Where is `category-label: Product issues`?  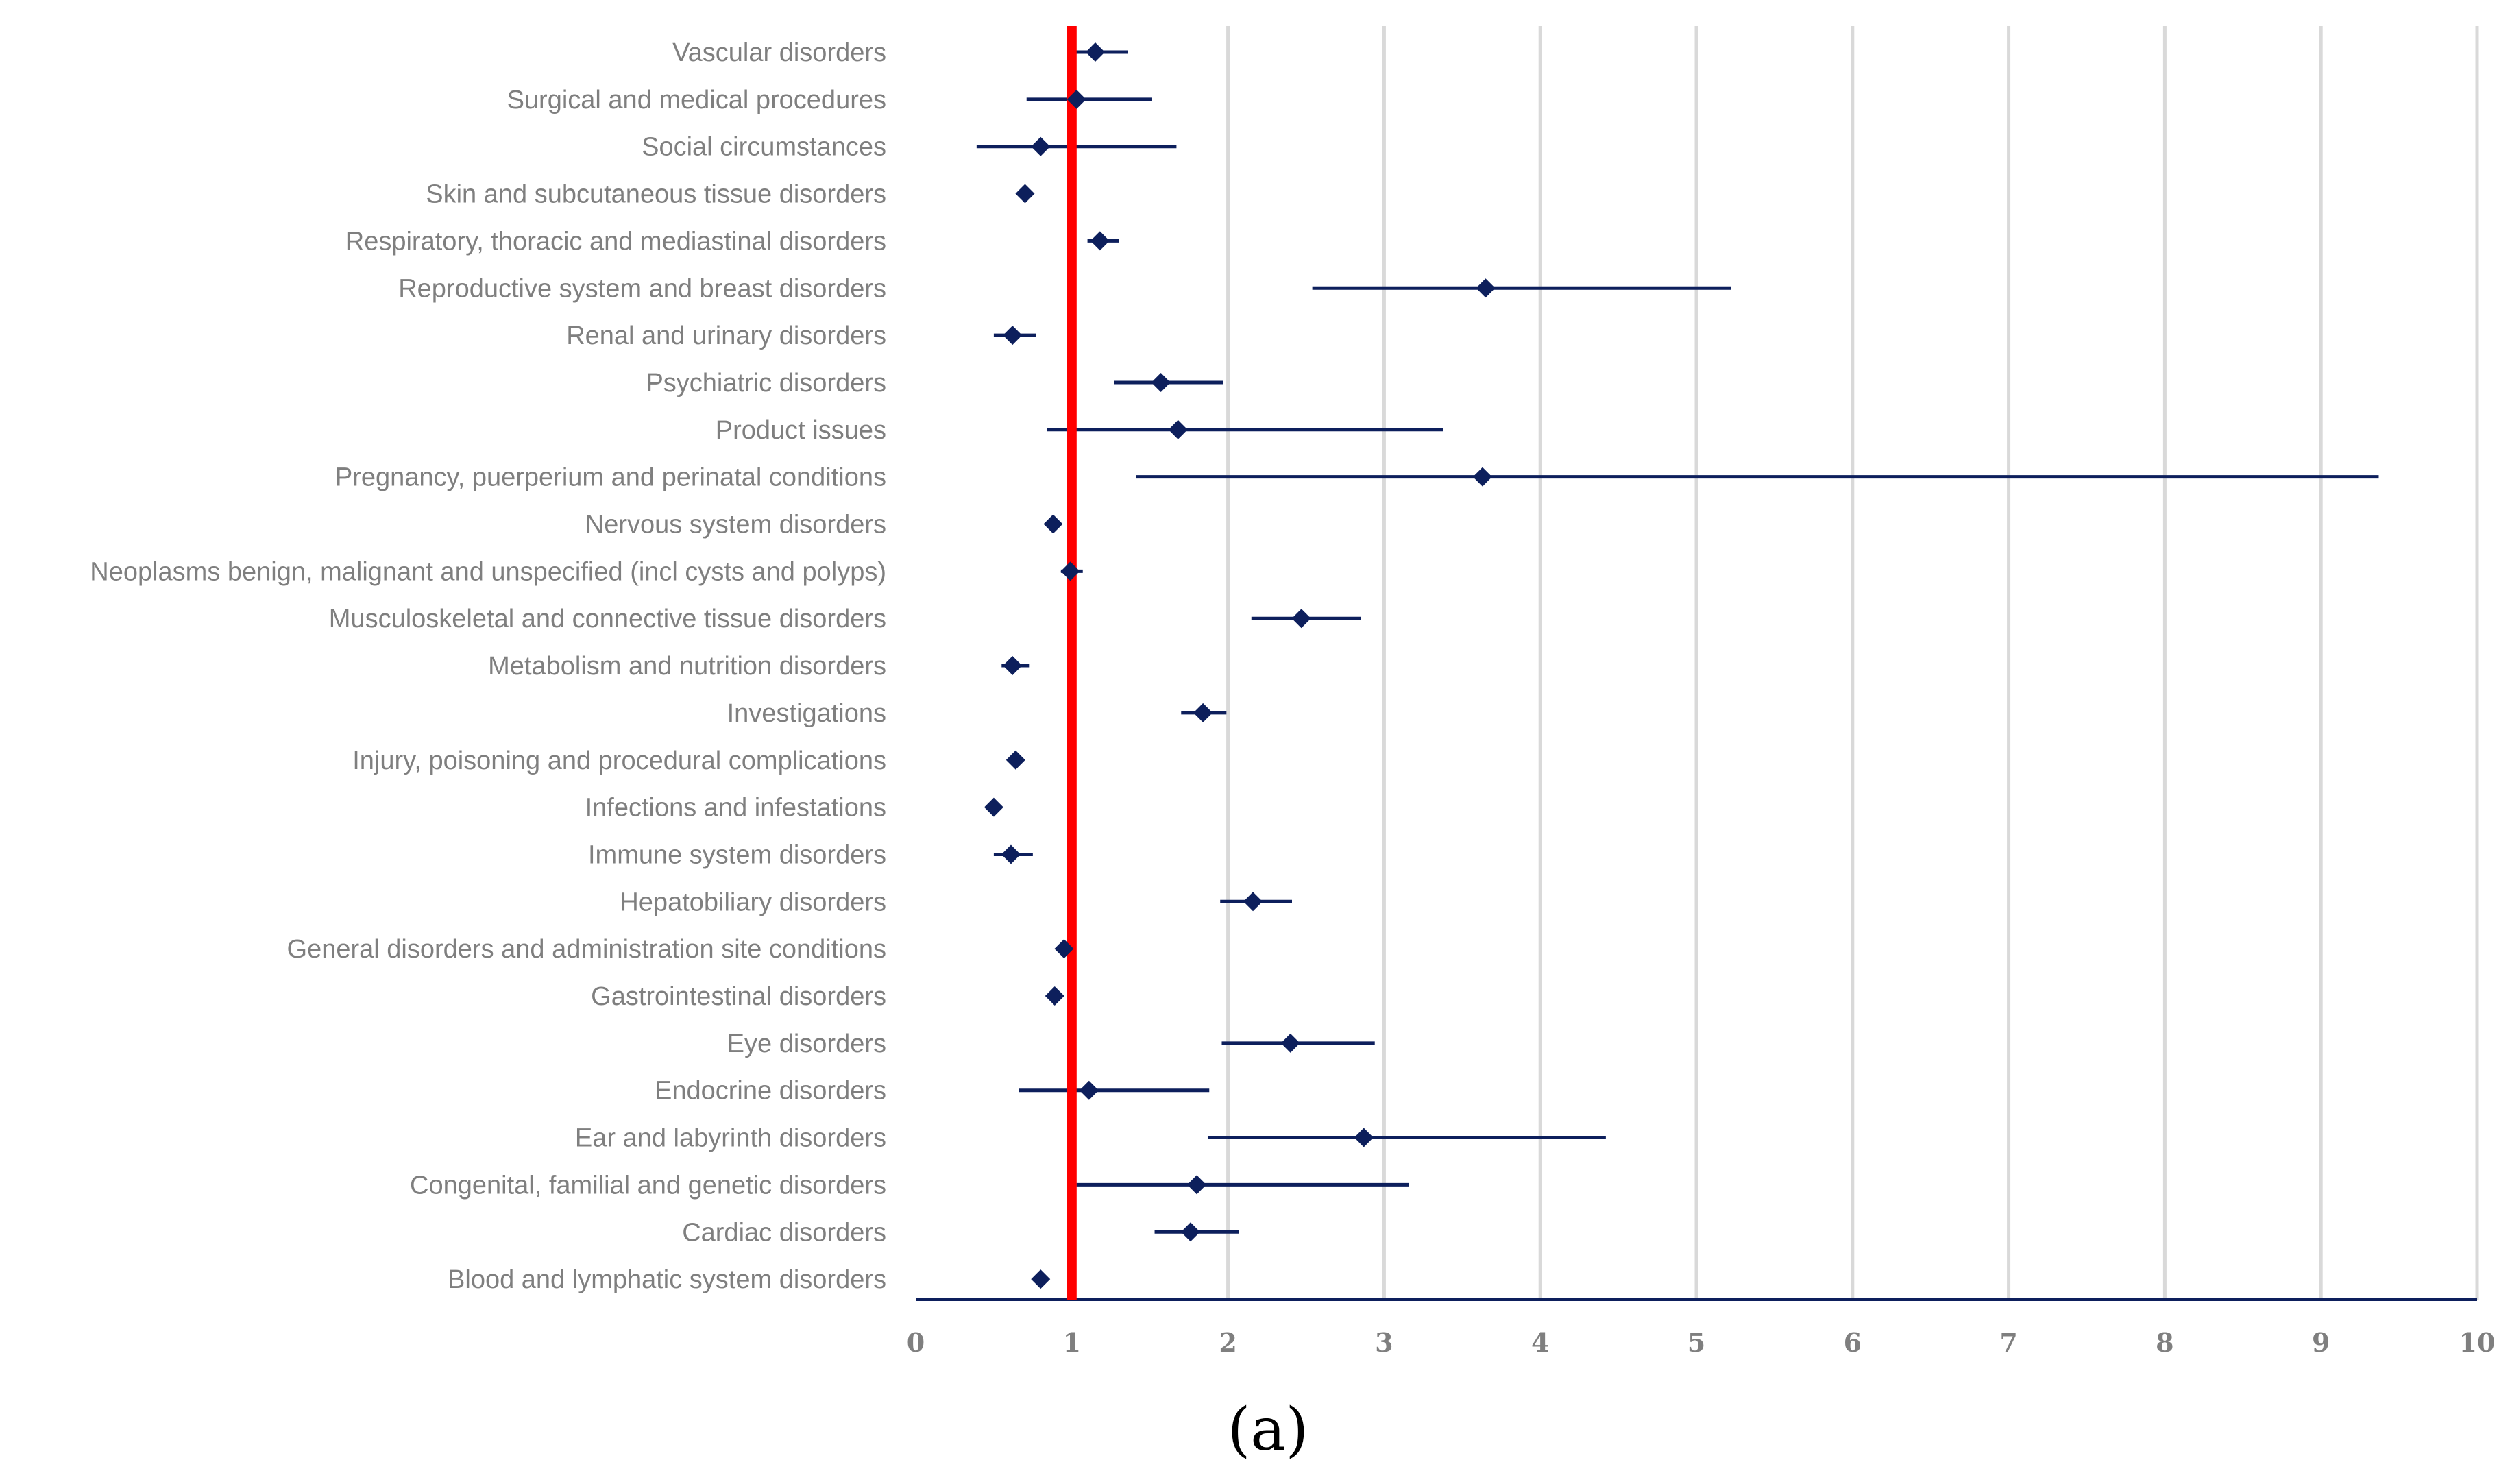 category-label: Product issues is located at coordinates (801, 430).